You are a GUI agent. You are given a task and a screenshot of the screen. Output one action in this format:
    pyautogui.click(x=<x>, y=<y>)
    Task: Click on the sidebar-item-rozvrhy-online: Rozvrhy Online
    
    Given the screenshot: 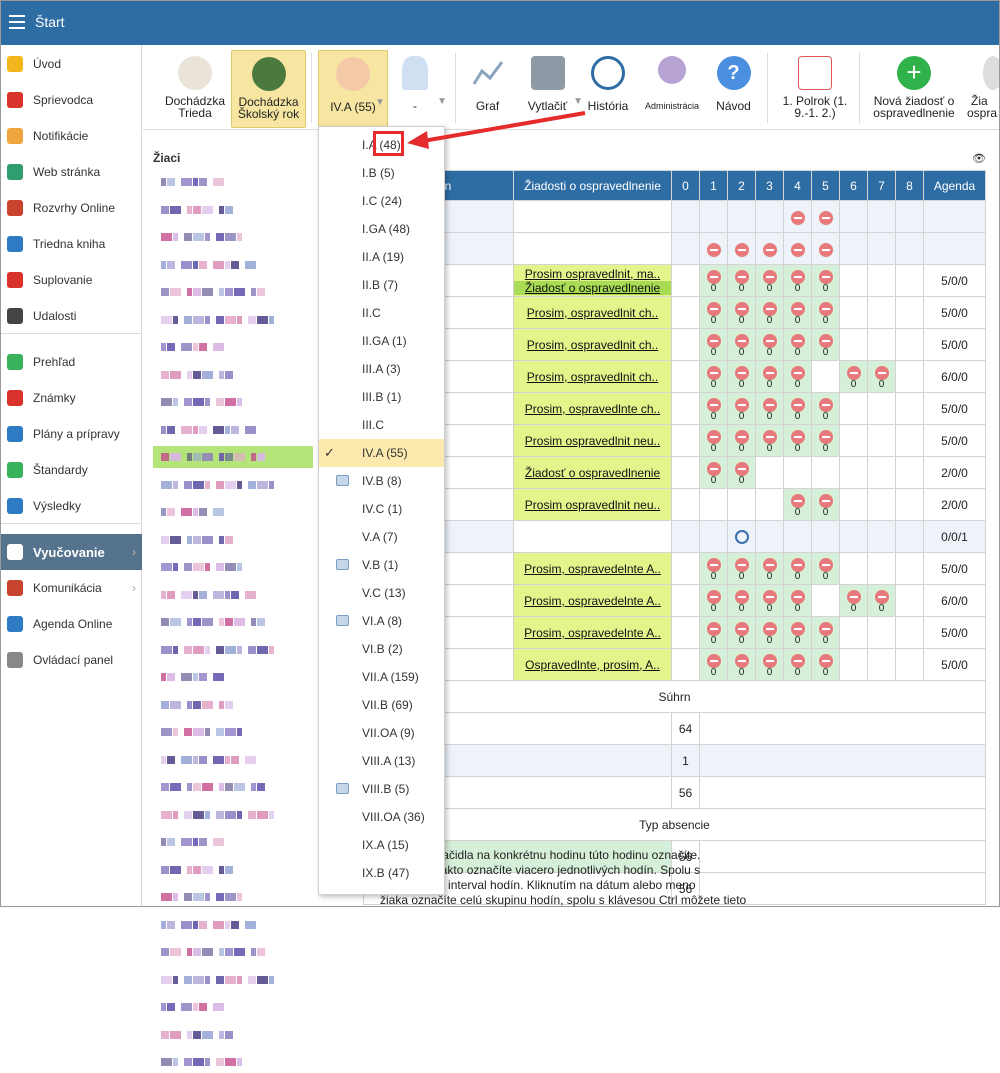 What is the action you would take?
    pyautogui.click(x=71, y=208)
    